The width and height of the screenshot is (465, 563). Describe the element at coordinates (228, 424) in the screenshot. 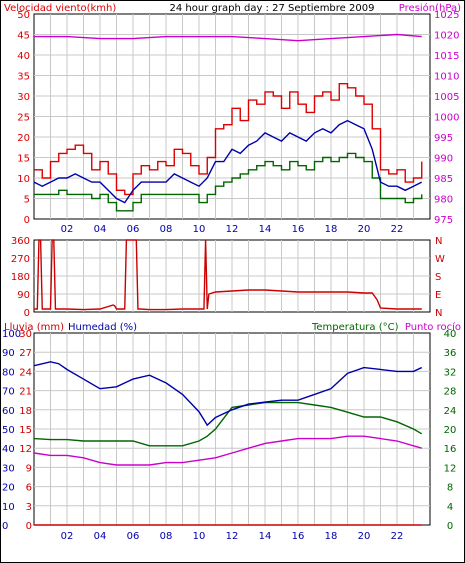

I see `temperature-line` at that location.